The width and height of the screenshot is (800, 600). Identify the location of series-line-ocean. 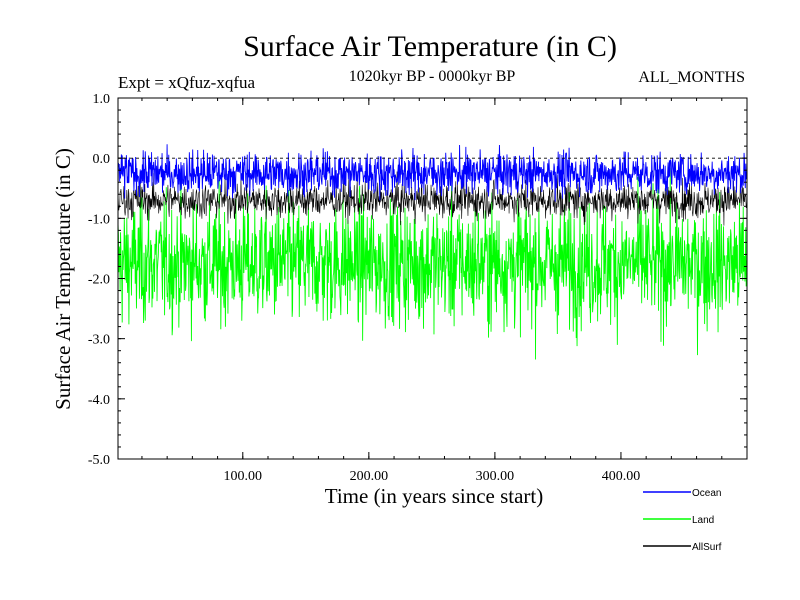
(432, 173).